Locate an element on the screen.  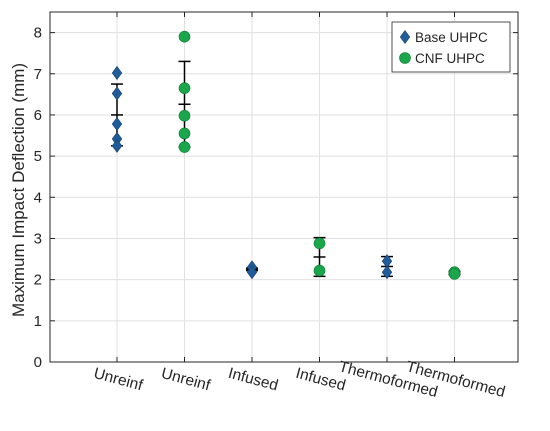
legend-cnf-uhpc-marker is located at coordinates (405, 58).